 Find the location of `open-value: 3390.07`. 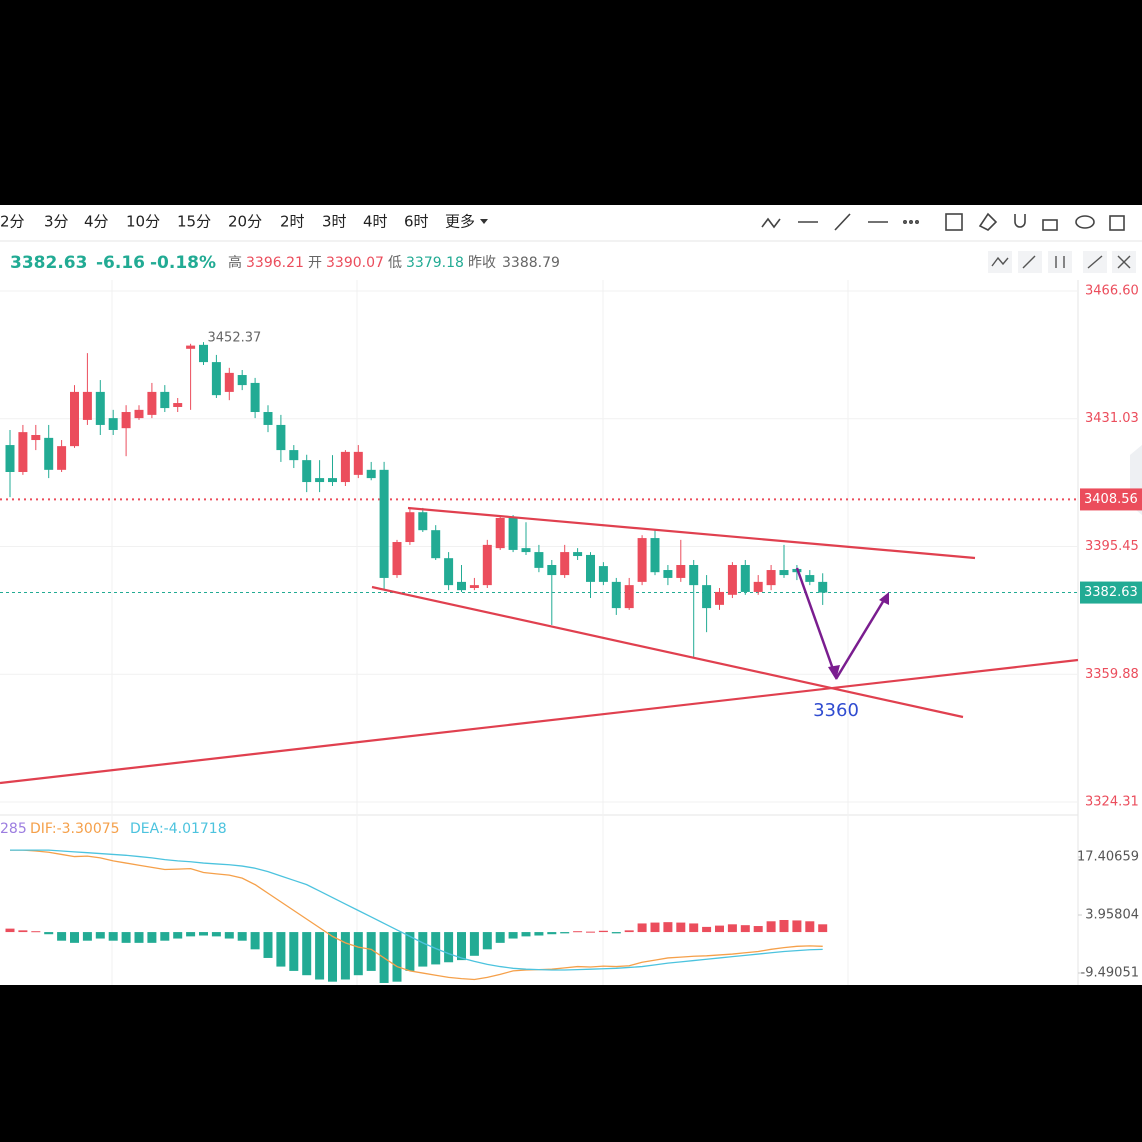

open-value: 3390.07 is located at coordinates (355, 263).